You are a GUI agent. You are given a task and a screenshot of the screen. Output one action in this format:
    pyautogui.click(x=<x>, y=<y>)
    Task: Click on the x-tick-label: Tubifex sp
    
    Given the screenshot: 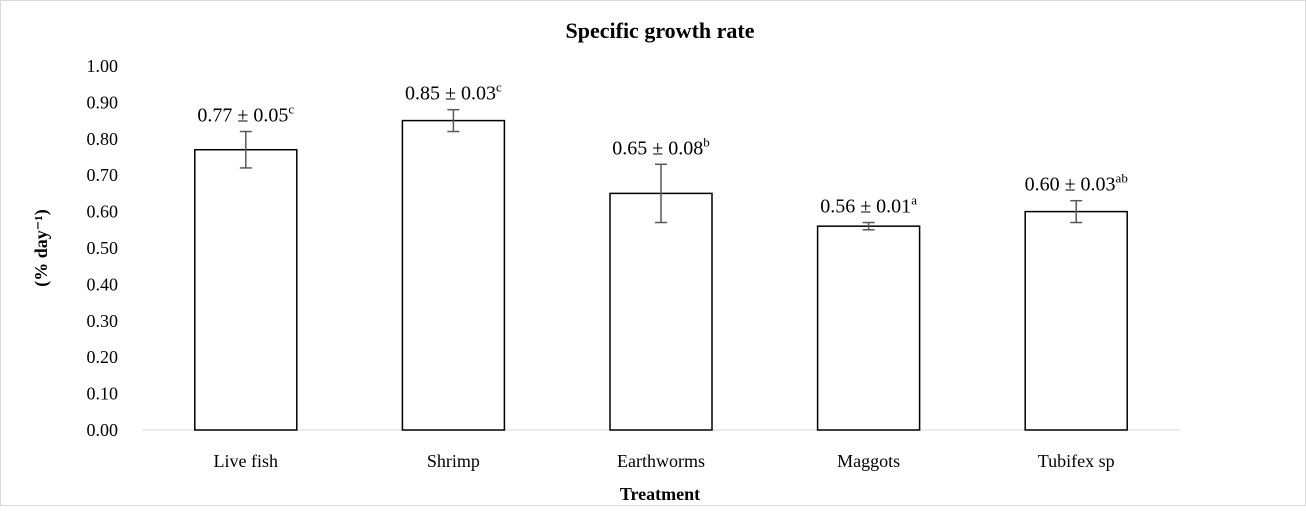 What is the action you would take?
    pyautogui.click(x=1076, y=461)
    